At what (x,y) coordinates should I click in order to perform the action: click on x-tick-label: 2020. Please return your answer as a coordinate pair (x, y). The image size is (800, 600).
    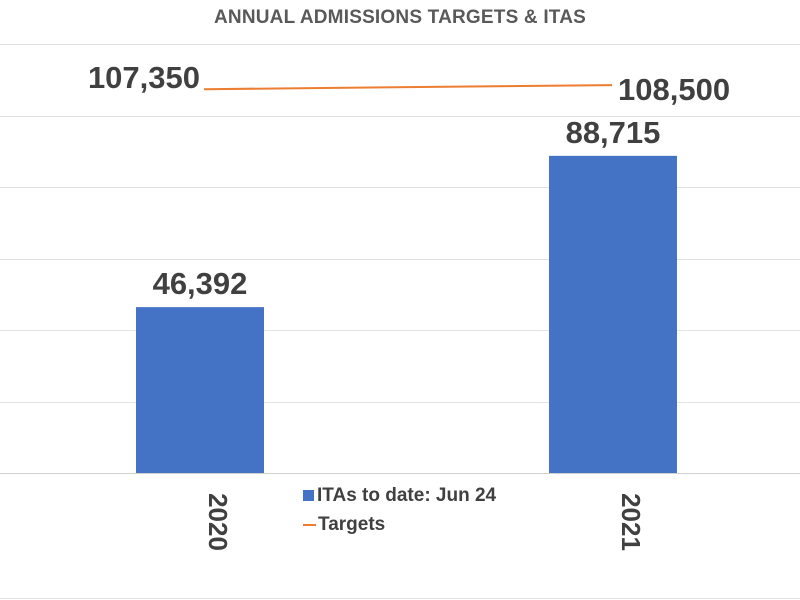
    Looking at the image, I should click on (218, 522).